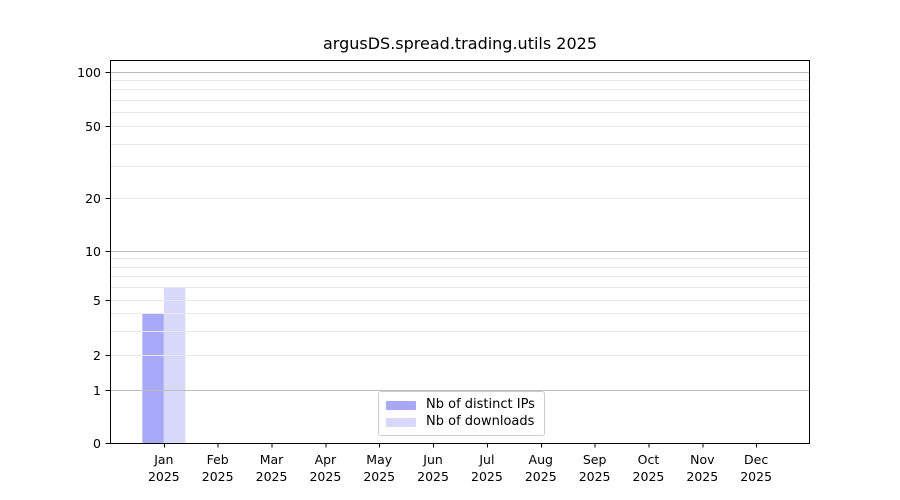  What do you see at coordinates (97, 355) in the screenshot?
I see `y-tick-label: 2` at bounding box center [97, 355].